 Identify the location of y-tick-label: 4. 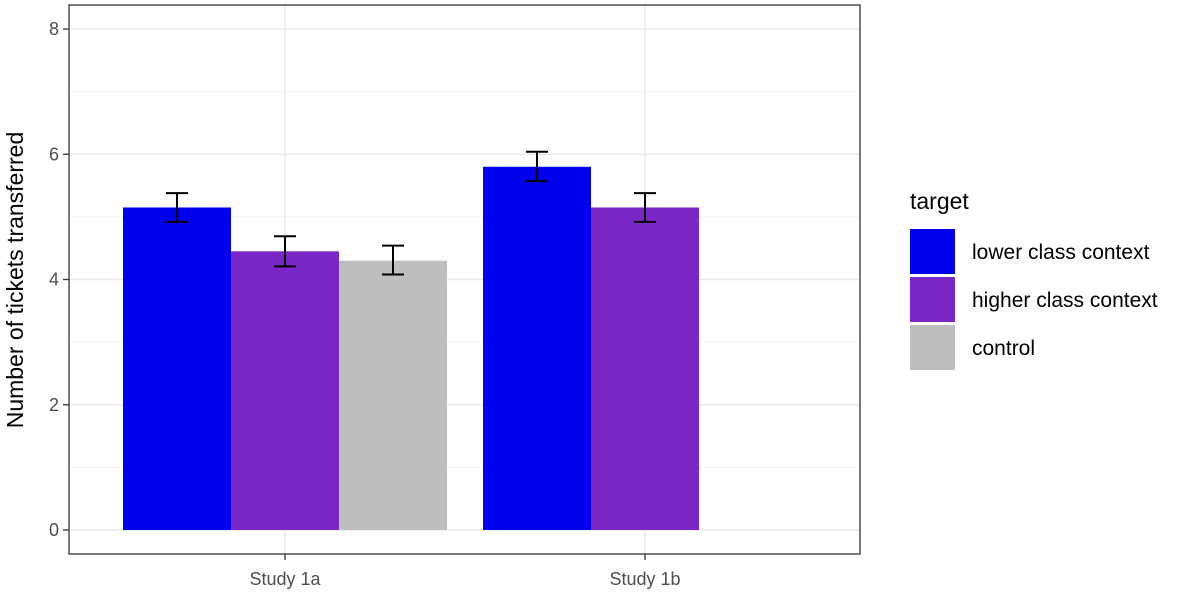
(54, 280).